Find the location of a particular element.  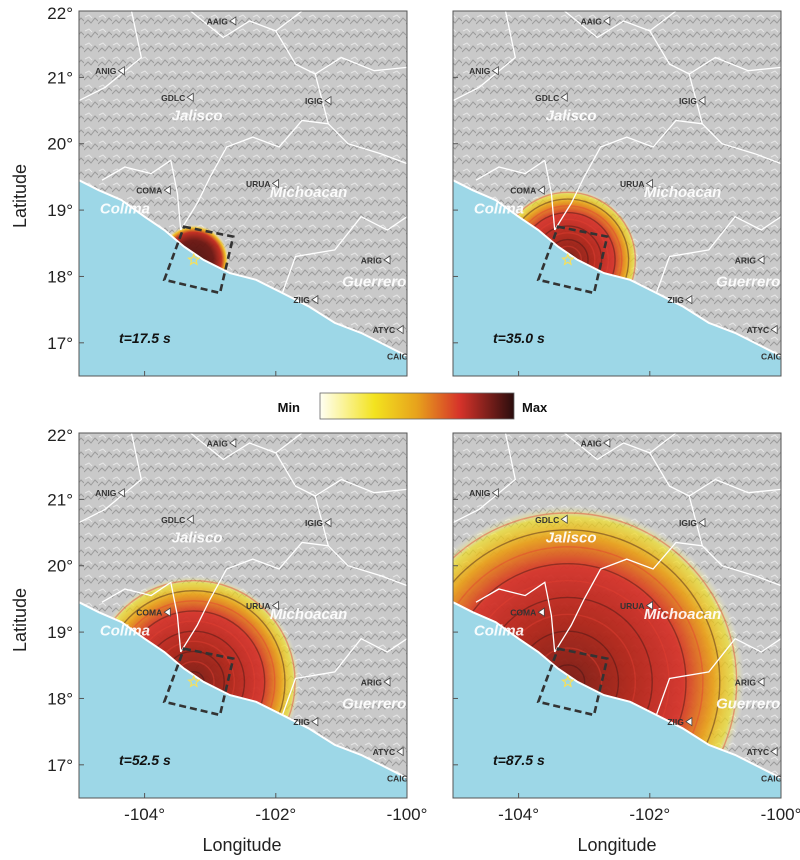

lat-tick-label: 19° is located at coordinates (60, 632).